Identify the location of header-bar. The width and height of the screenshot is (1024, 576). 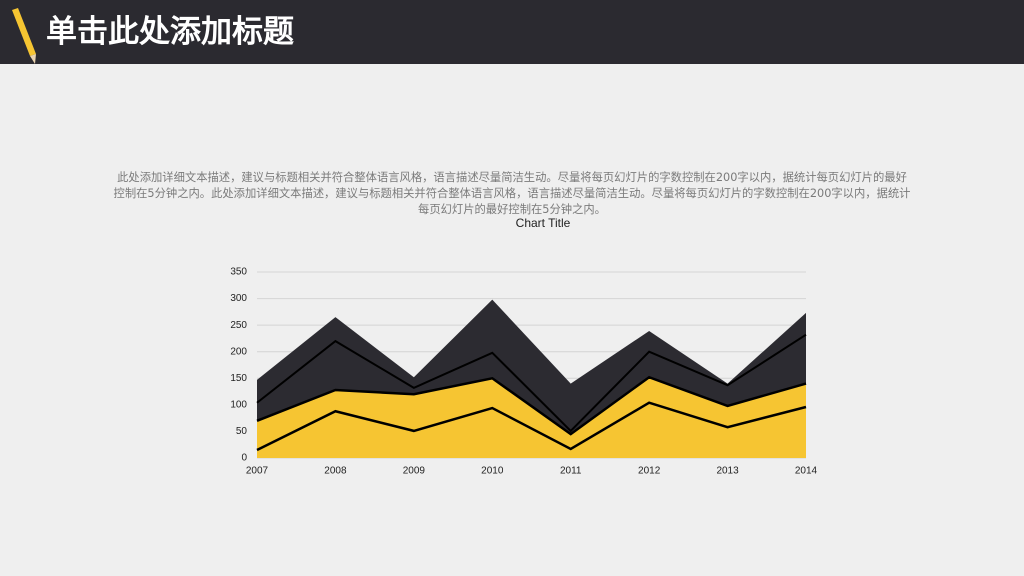
(512, 32).